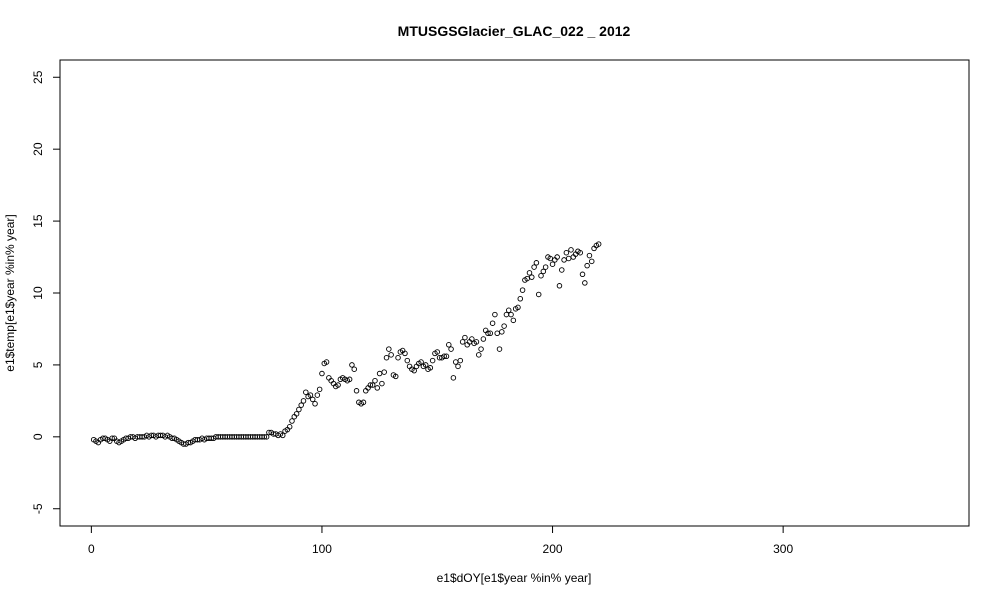 This screenshot has height=600, width=1000. Describe the element at coordinates (514, 578) in the screenshot. I see `x-axis-label: e1$dOY[e1$year %in% year]` at that location.